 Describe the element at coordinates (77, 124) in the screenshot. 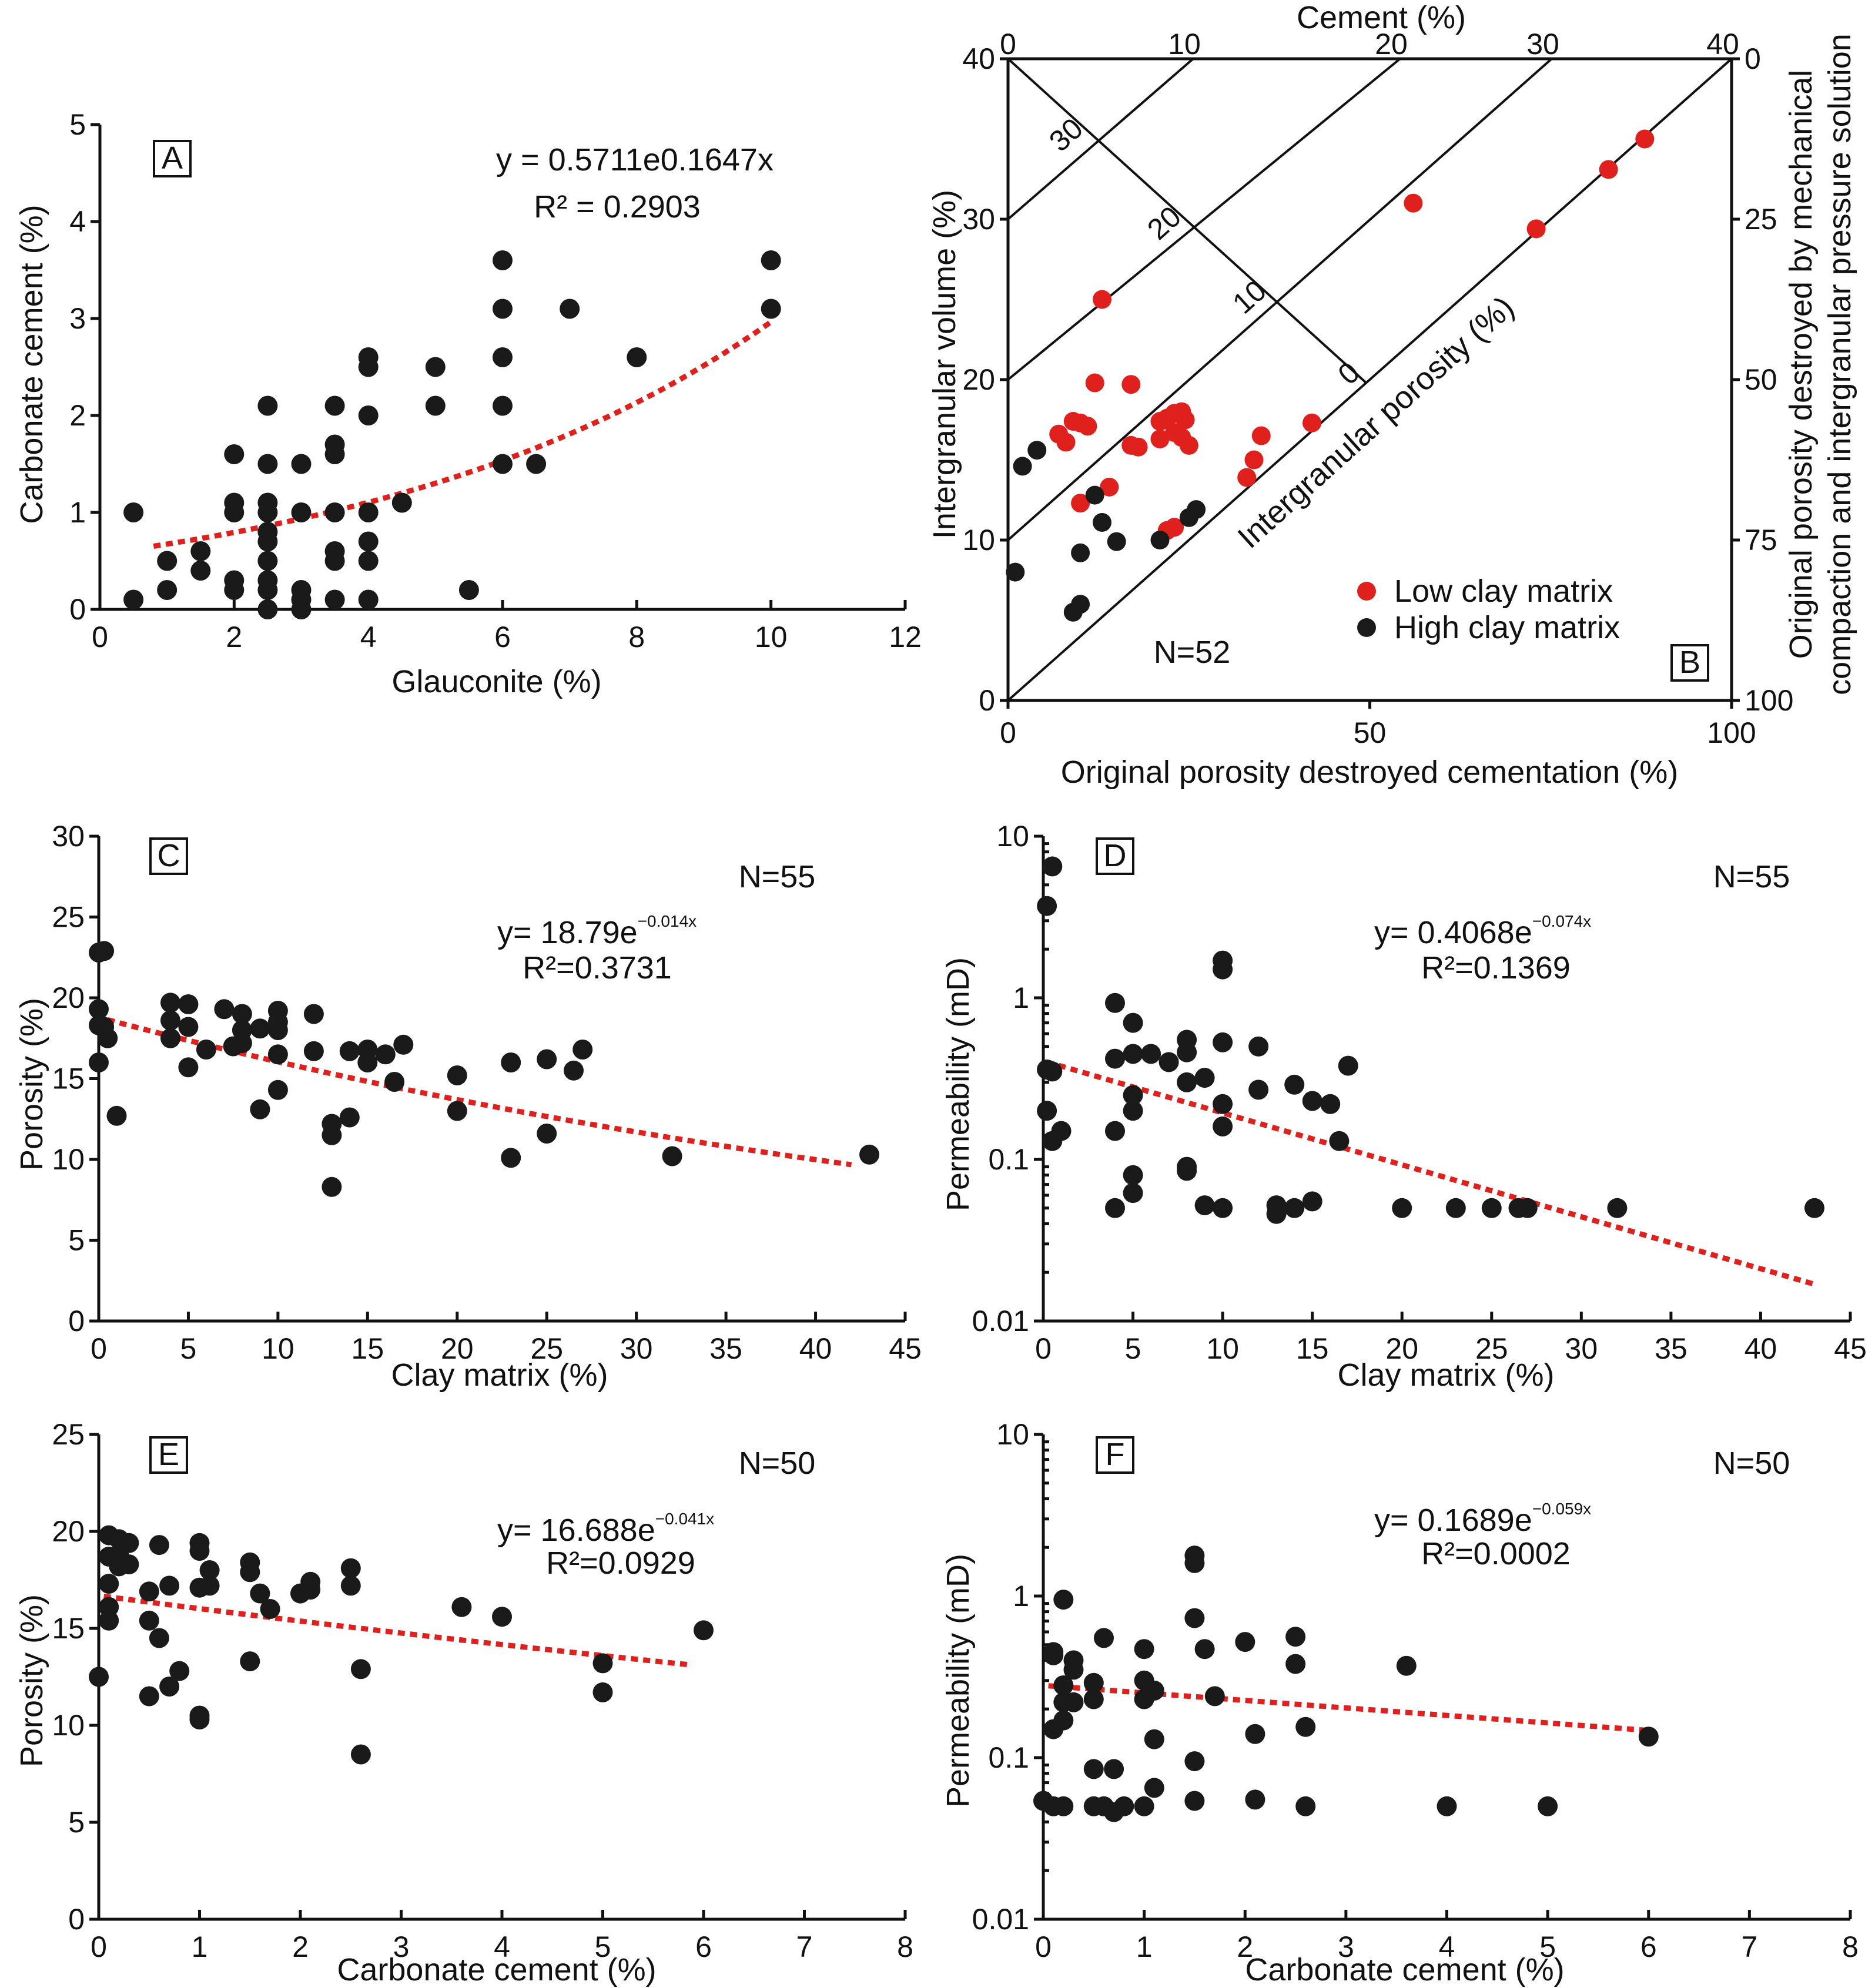

I see `y-tick-label: 5` at that location.